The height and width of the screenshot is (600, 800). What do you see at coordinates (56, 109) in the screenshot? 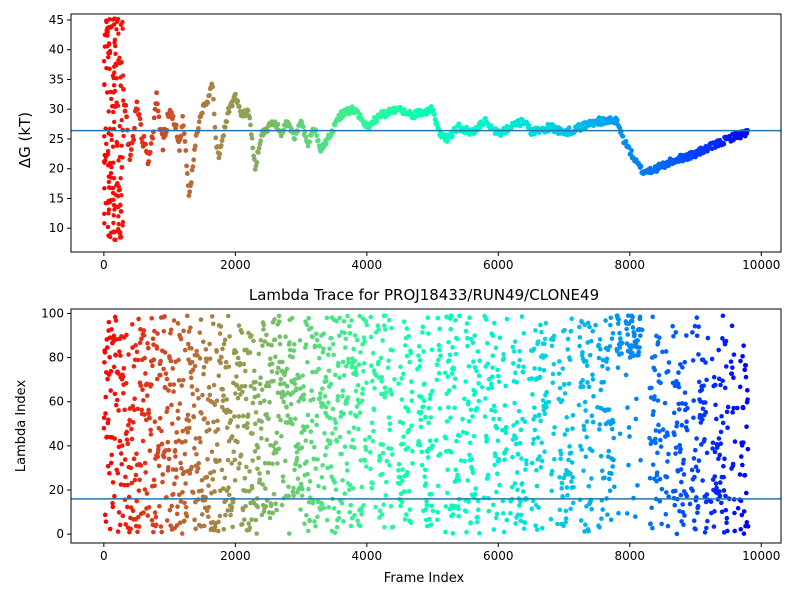
I see `y-tick-label: 30` at bounding box center [56, 109].